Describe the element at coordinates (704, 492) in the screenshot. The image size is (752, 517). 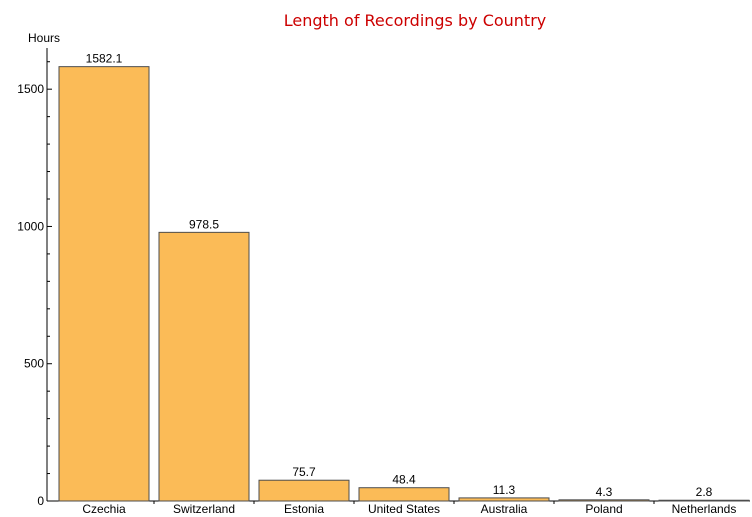
I see `bar-value-label: 2.8` at that location.